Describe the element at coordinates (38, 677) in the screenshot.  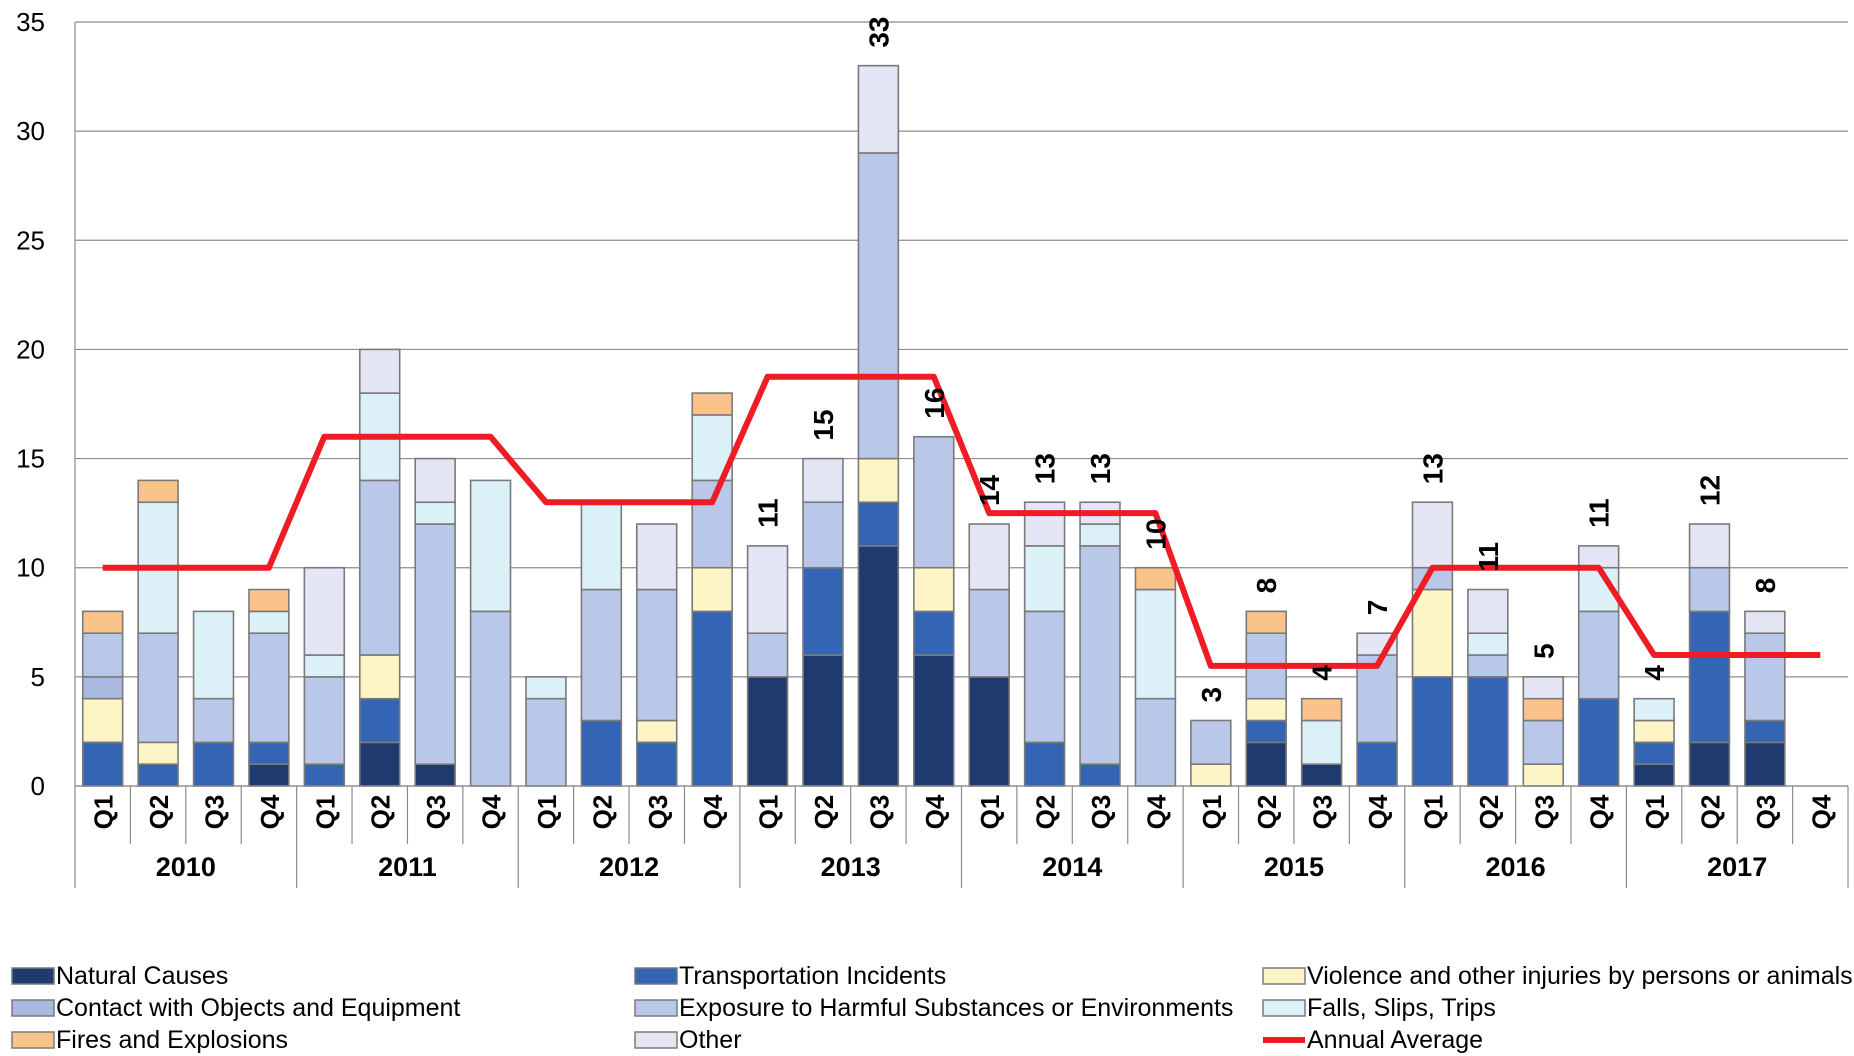
I see `y-tick-label: 5` at that location.